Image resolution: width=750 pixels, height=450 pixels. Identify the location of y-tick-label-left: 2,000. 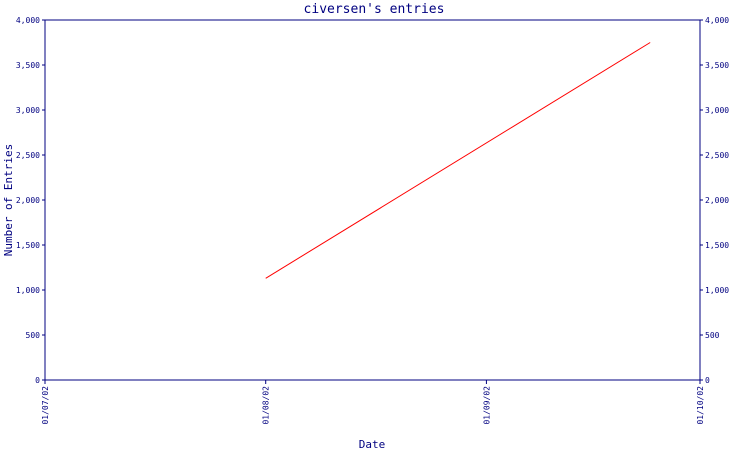
(28, 200).